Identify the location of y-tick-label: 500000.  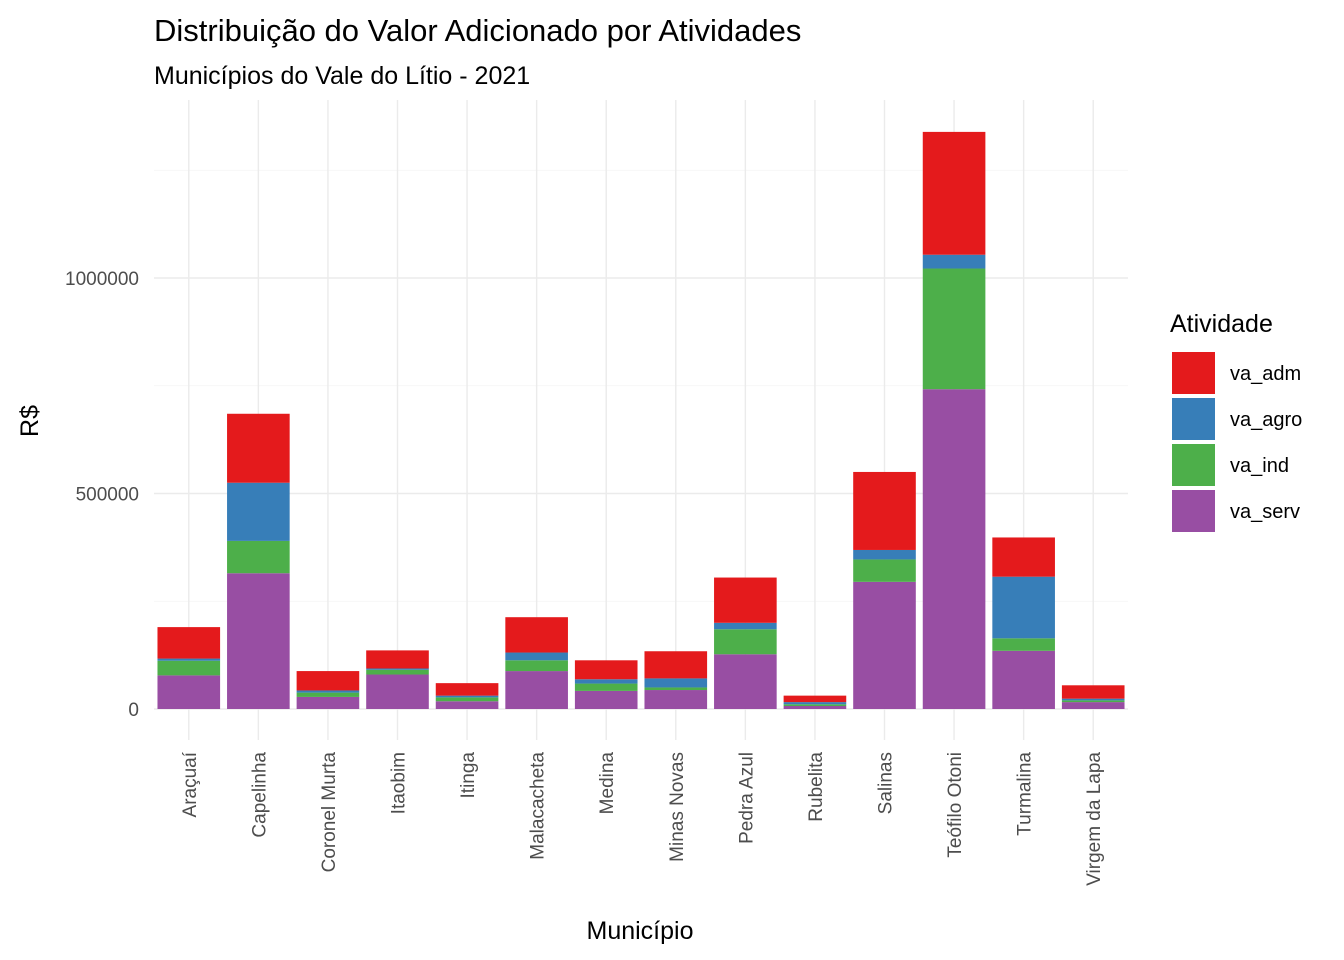
(107, 495).